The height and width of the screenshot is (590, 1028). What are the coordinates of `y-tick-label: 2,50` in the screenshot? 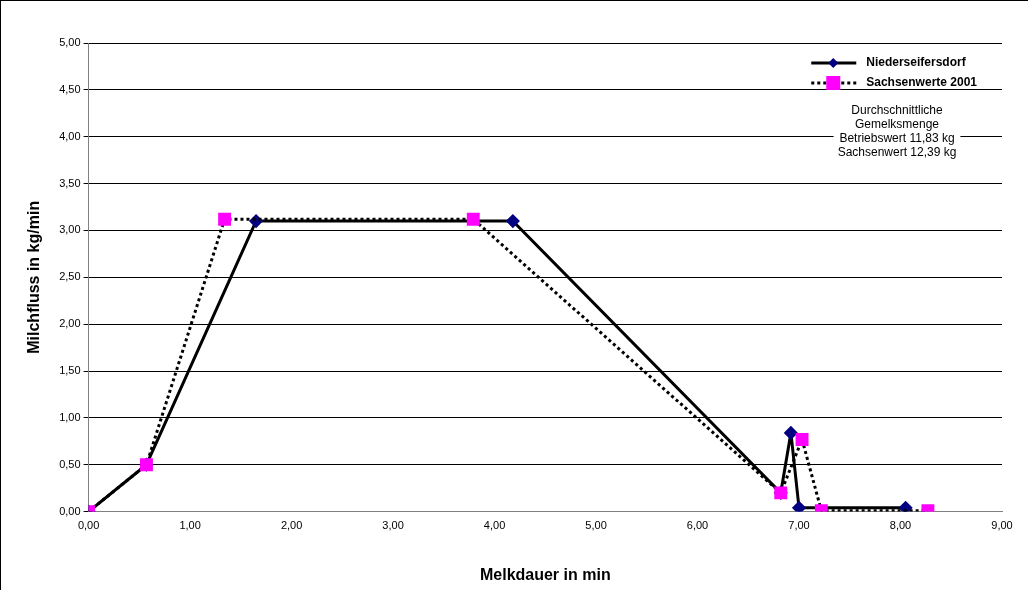 It's located at (70, 276).